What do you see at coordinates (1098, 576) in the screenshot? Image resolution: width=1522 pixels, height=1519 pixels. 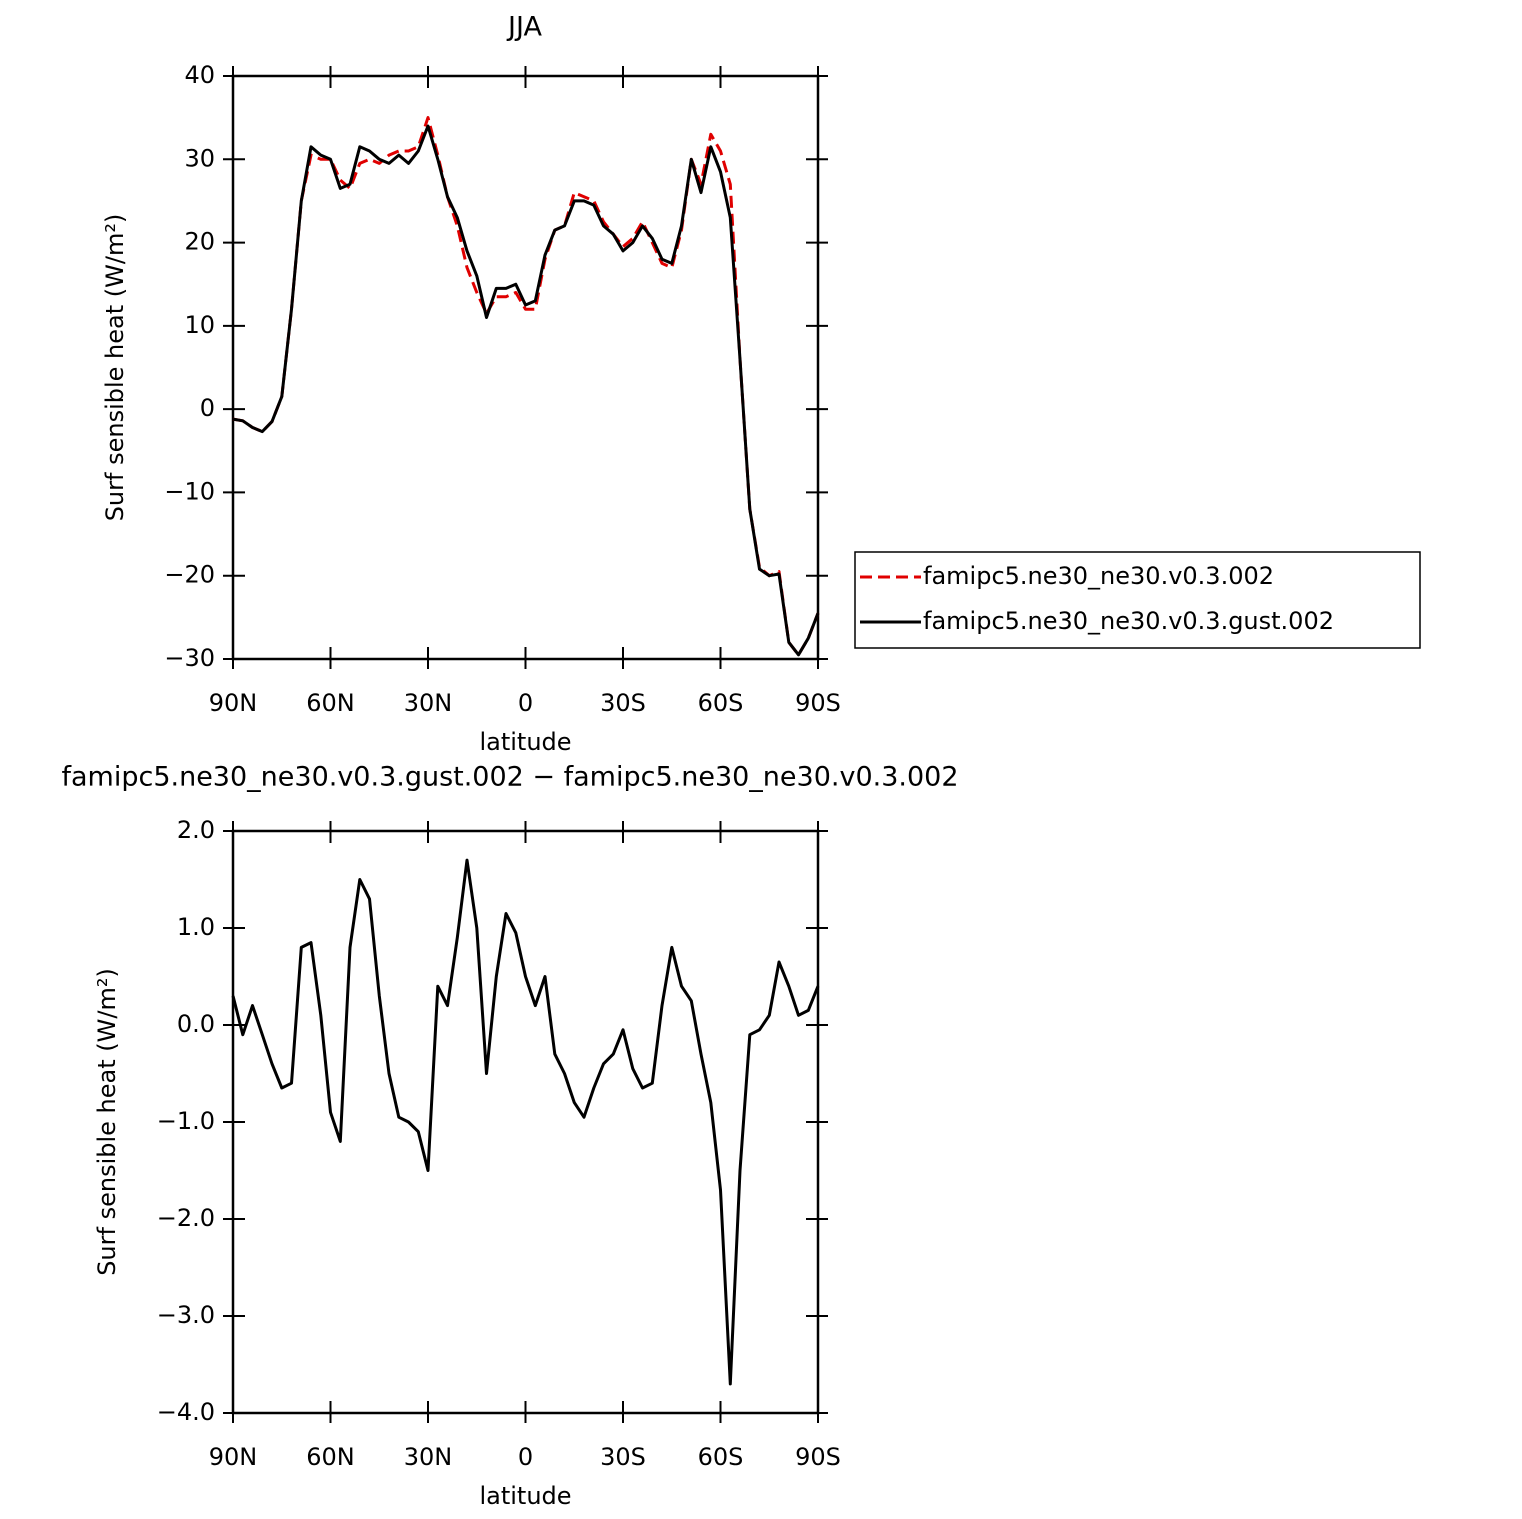 I see `legend-label: famipc5.ne30_ne30.v0.3.002` at bounding box center [1098, 576].